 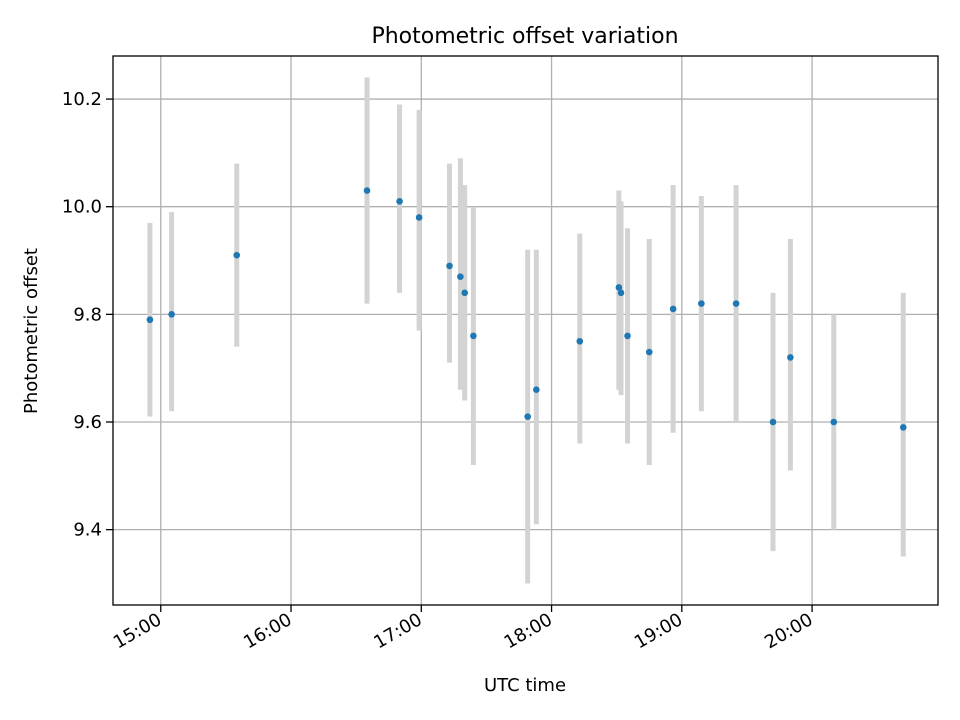 I want to click on x-axis-label: UTC time, so click(x=525, y=685).